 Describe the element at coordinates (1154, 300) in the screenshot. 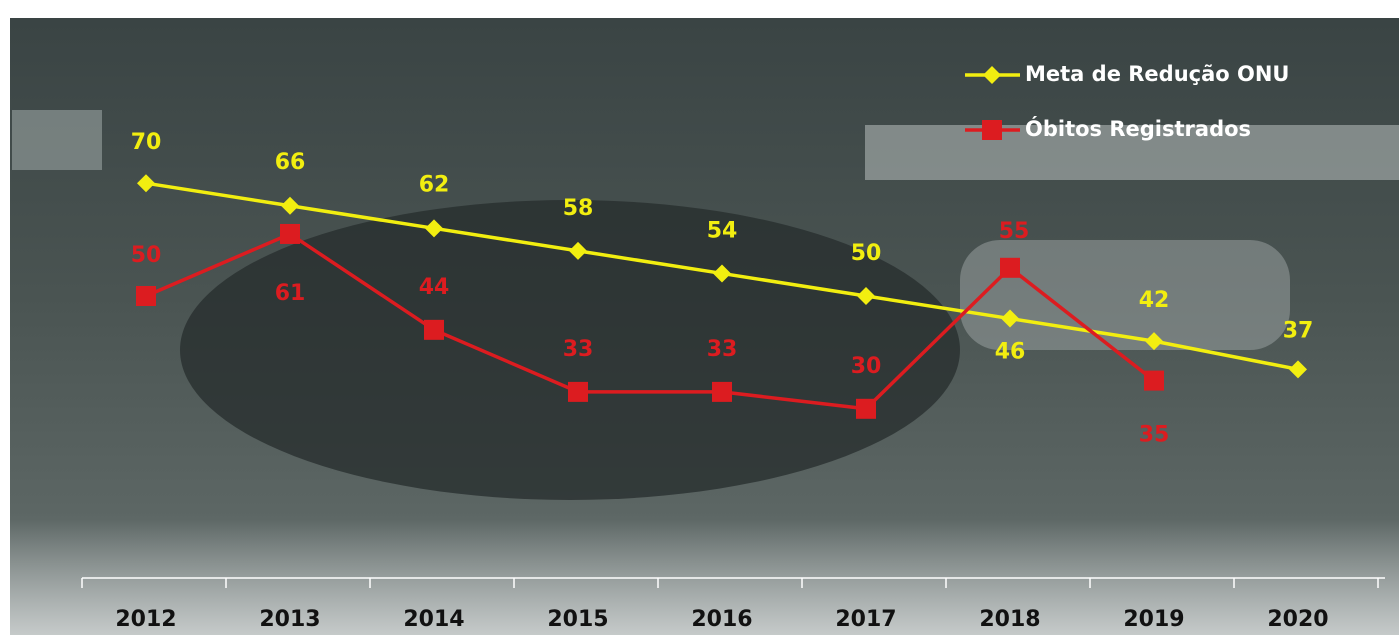

I see `data-label: 42` at that location.